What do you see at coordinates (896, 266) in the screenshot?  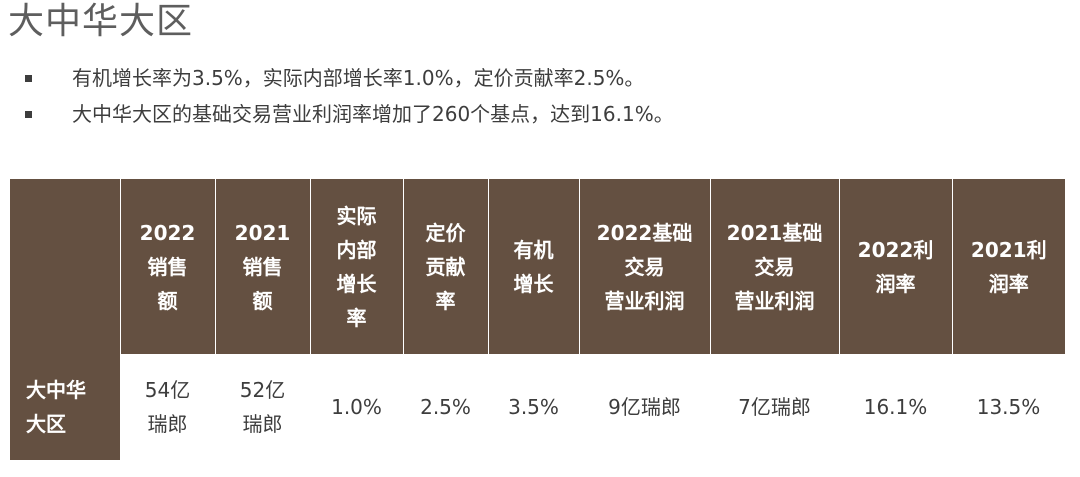 I see `header-cell-2022-margin: 2022利 润率` at bounding box center [896, 266].